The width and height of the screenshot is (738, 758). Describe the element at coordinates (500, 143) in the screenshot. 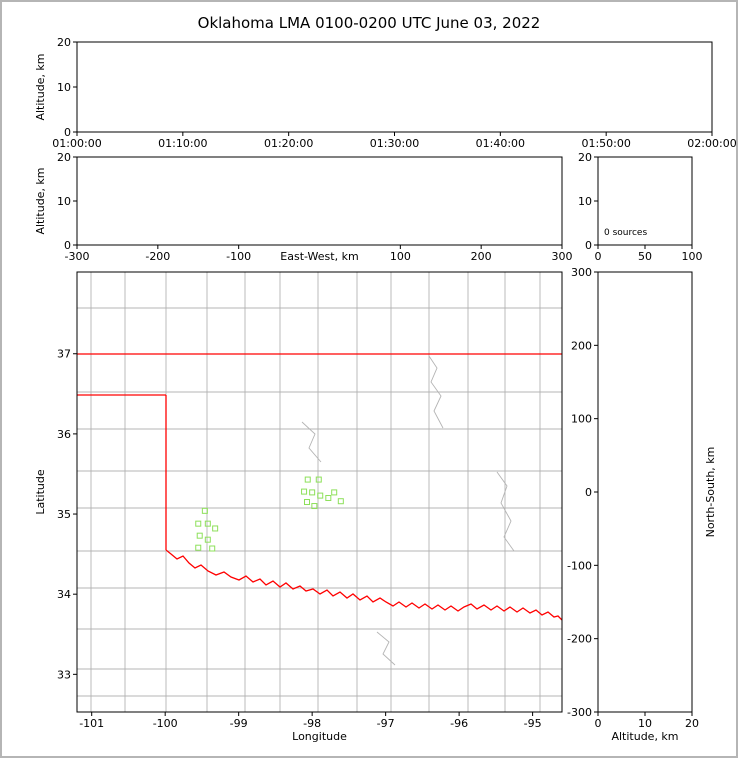

I see `x-tick-label: 01:40:00` at that location.